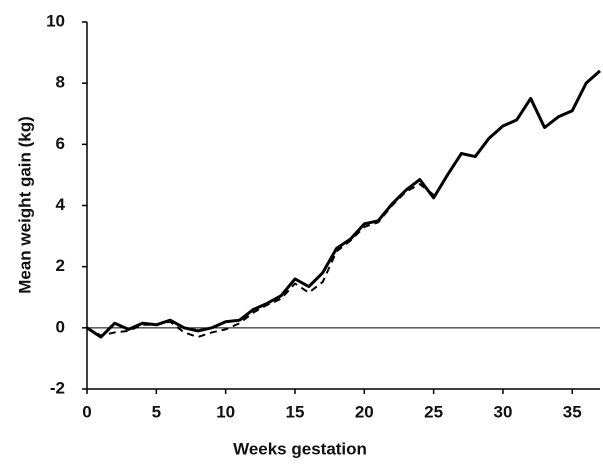 Image resolution: width=603 pixels, height=464 pixels. Describe the element at coordinates (55, 20) in the screenshot. I see `y-tick-label: 10` at that location.